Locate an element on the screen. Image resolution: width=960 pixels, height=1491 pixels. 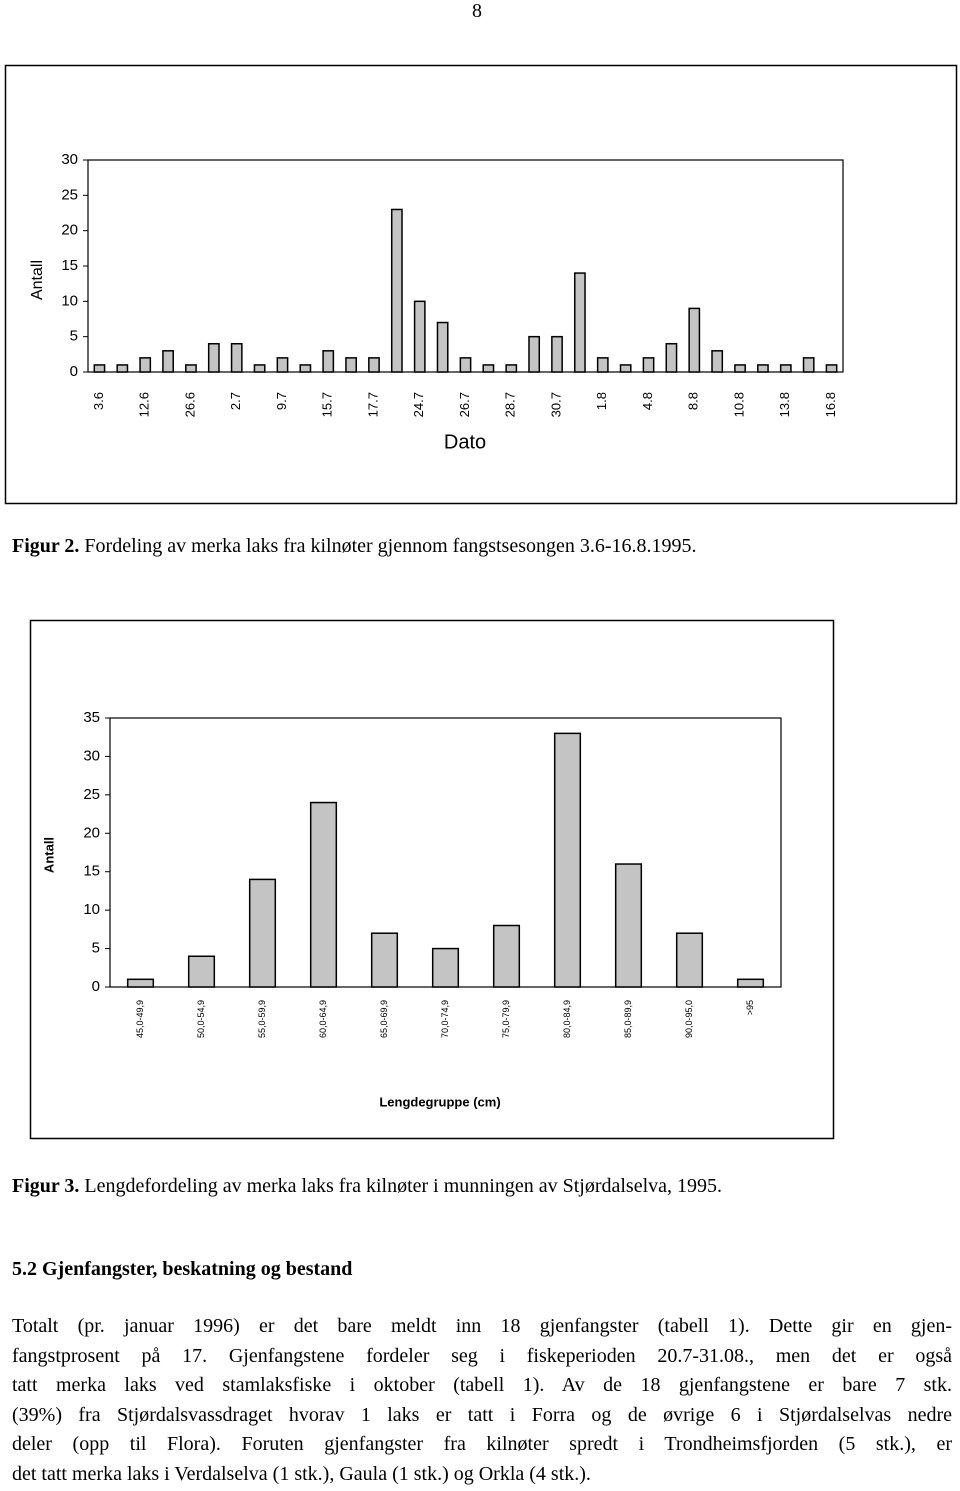
x-tick-label: 80,0-84,9 is located at coordinates (567, 1019).